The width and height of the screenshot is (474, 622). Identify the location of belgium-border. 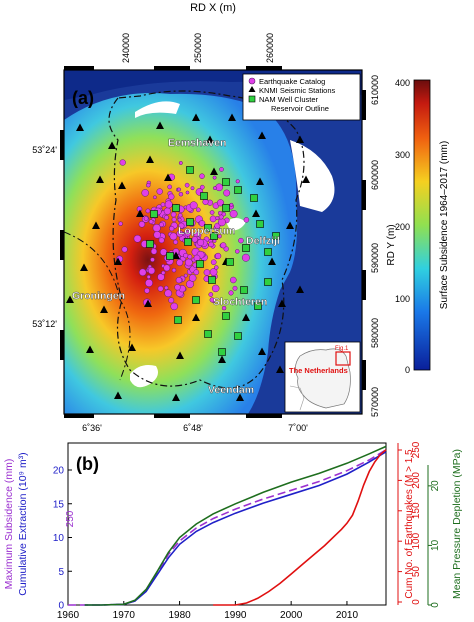
(297, 398).